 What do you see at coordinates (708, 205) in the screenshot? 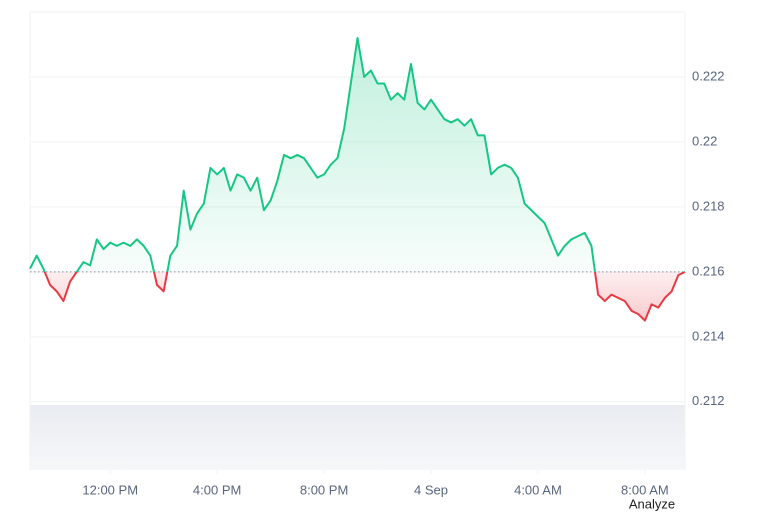
I see `y-tick-label: 0.218` at bounding box center [708, 205].